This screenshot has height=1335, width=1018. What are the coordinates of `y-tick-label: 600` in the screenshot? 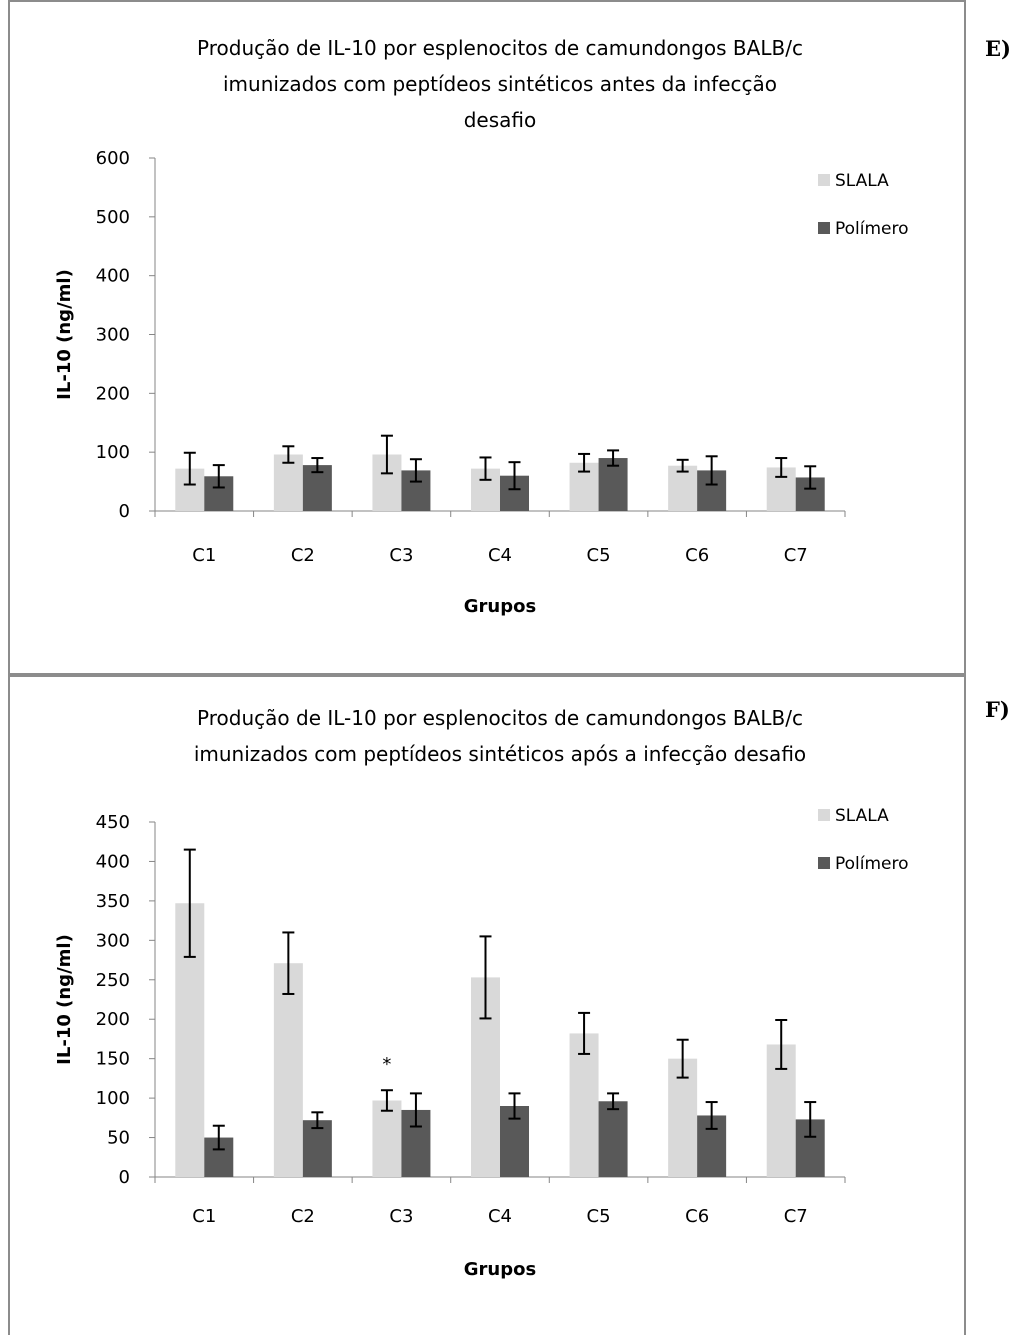 It's located at (113, 158).